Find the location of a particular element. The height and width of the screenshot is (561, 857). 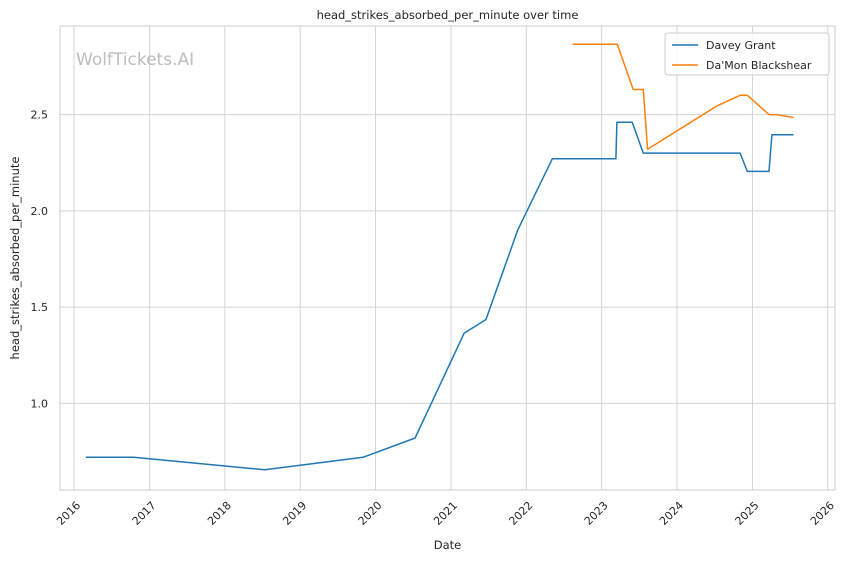

y-axis-label: head_strikes_absorbed_per_minute is located at coordinates (15, 258).